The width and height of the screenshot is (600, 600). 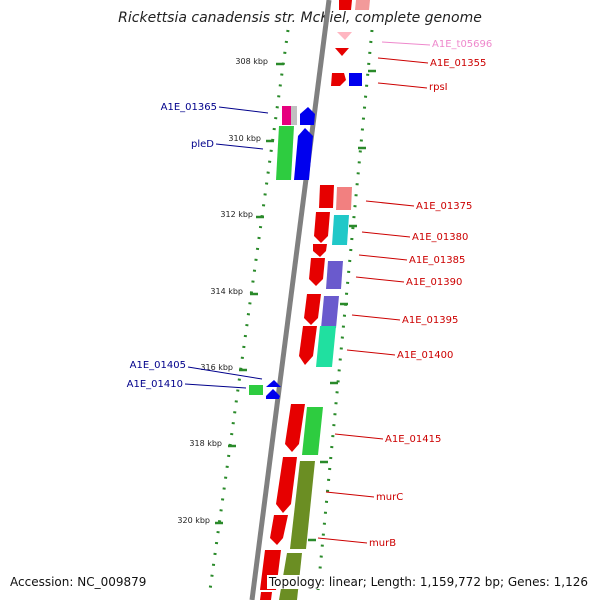 What do you see at coordinates (438, 87) in the screenshot?
I see `gene-label-rpsi: rpsI` at bounding box center [438, 87].